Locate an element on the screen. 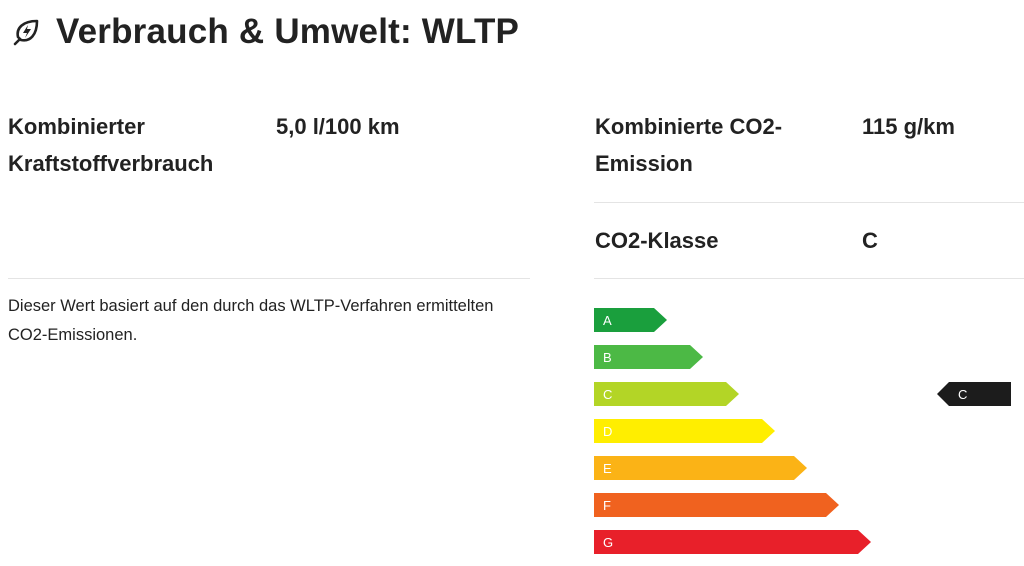 The width and height of the screenshot is (1024, 566). fuel-label-line2: Kraftstoffverbrauch is located at coordinates (111, 163).